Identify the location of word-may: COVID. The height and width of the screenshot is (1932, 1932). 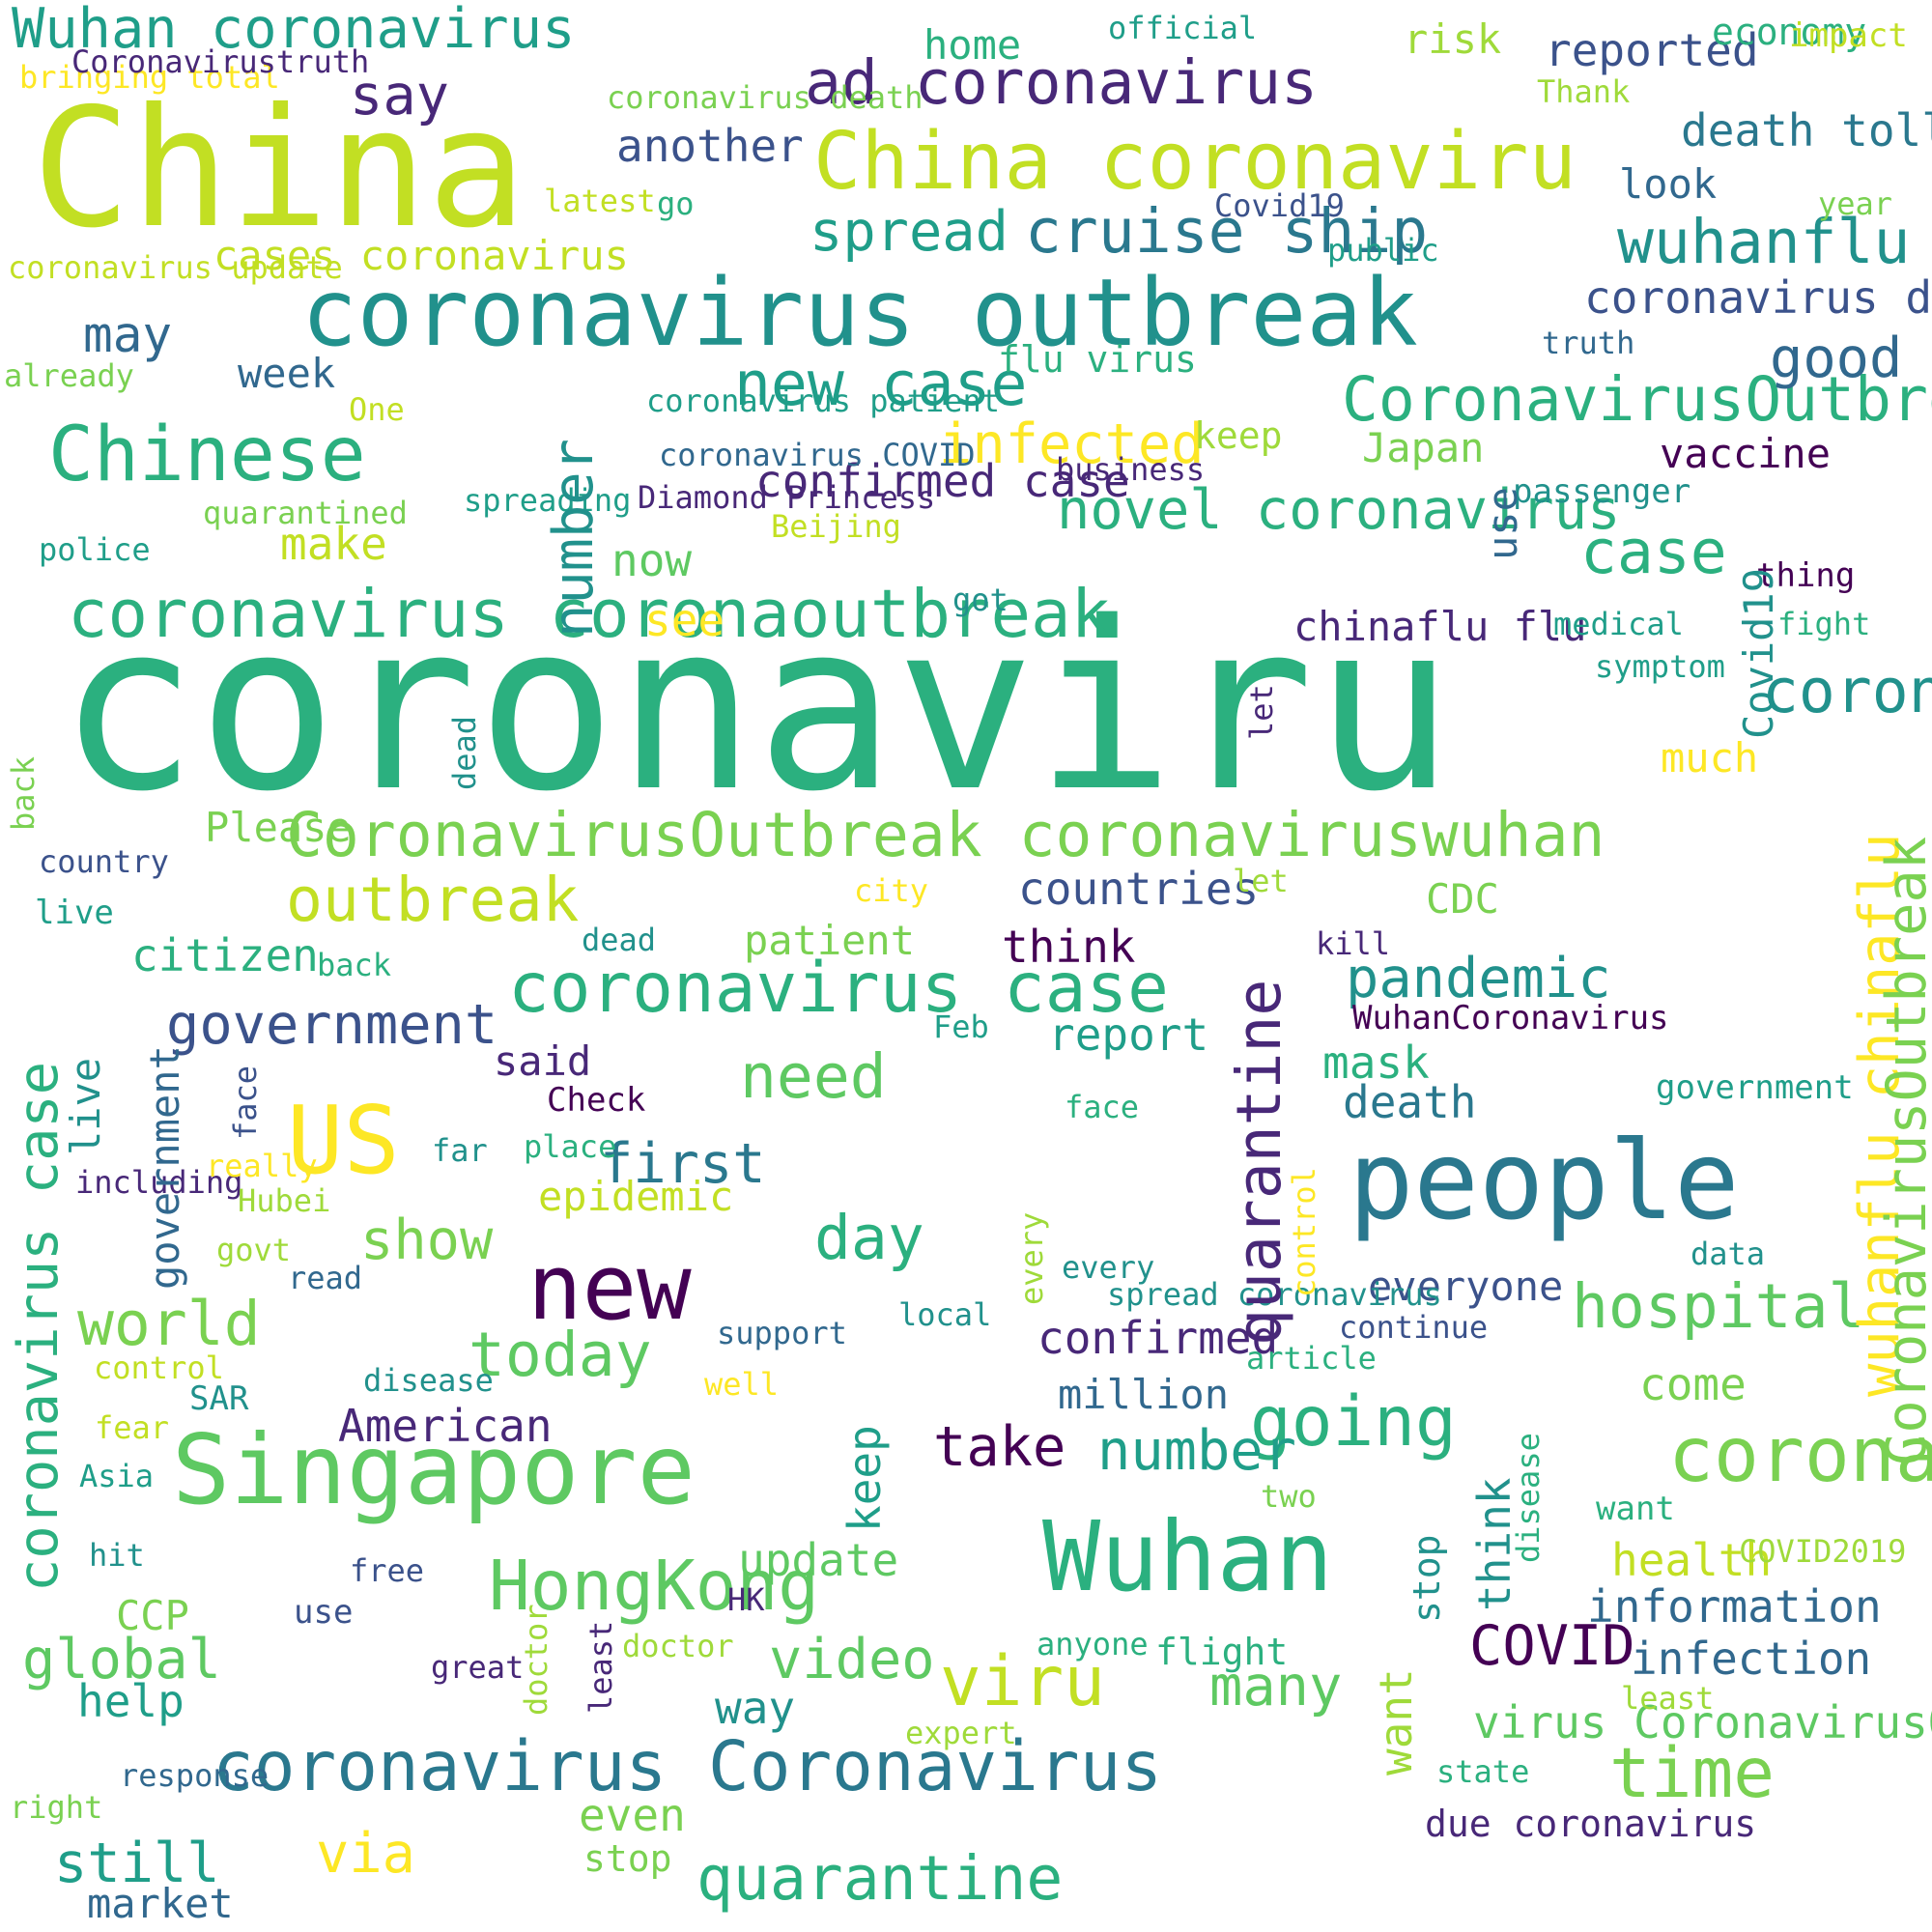
(1552, 1646).